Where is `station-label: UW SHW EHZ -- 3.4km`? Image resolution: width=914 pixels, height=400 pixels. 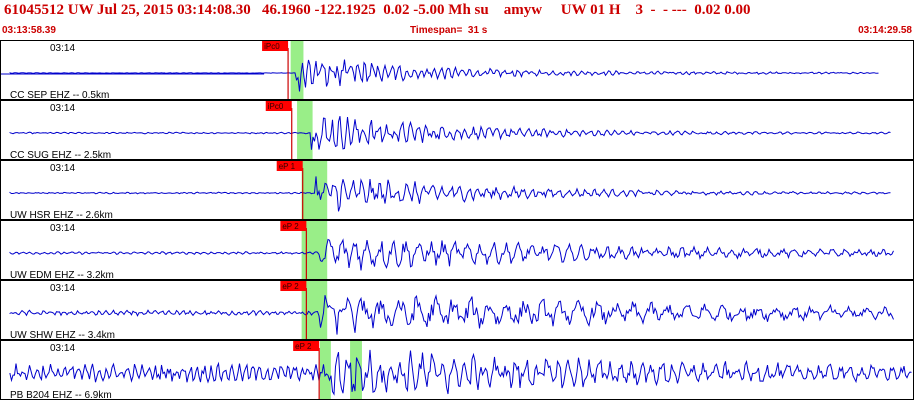
station-label: UW SHW EHZ -- 3.4km is located at coordinates (62, 335).